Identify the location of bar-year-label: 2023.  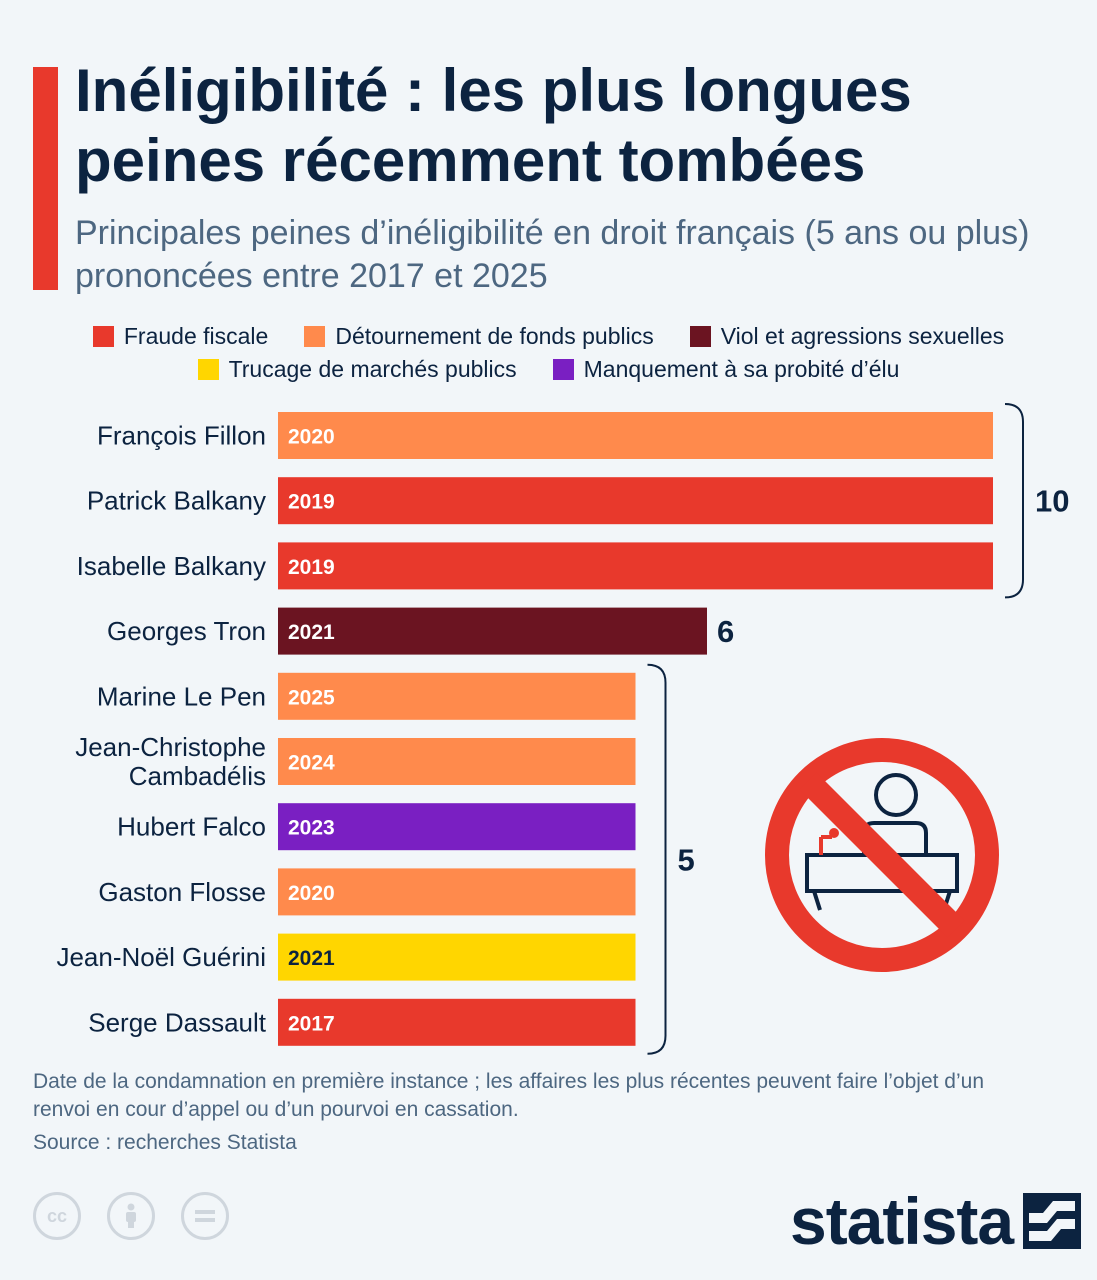
(311, 828).